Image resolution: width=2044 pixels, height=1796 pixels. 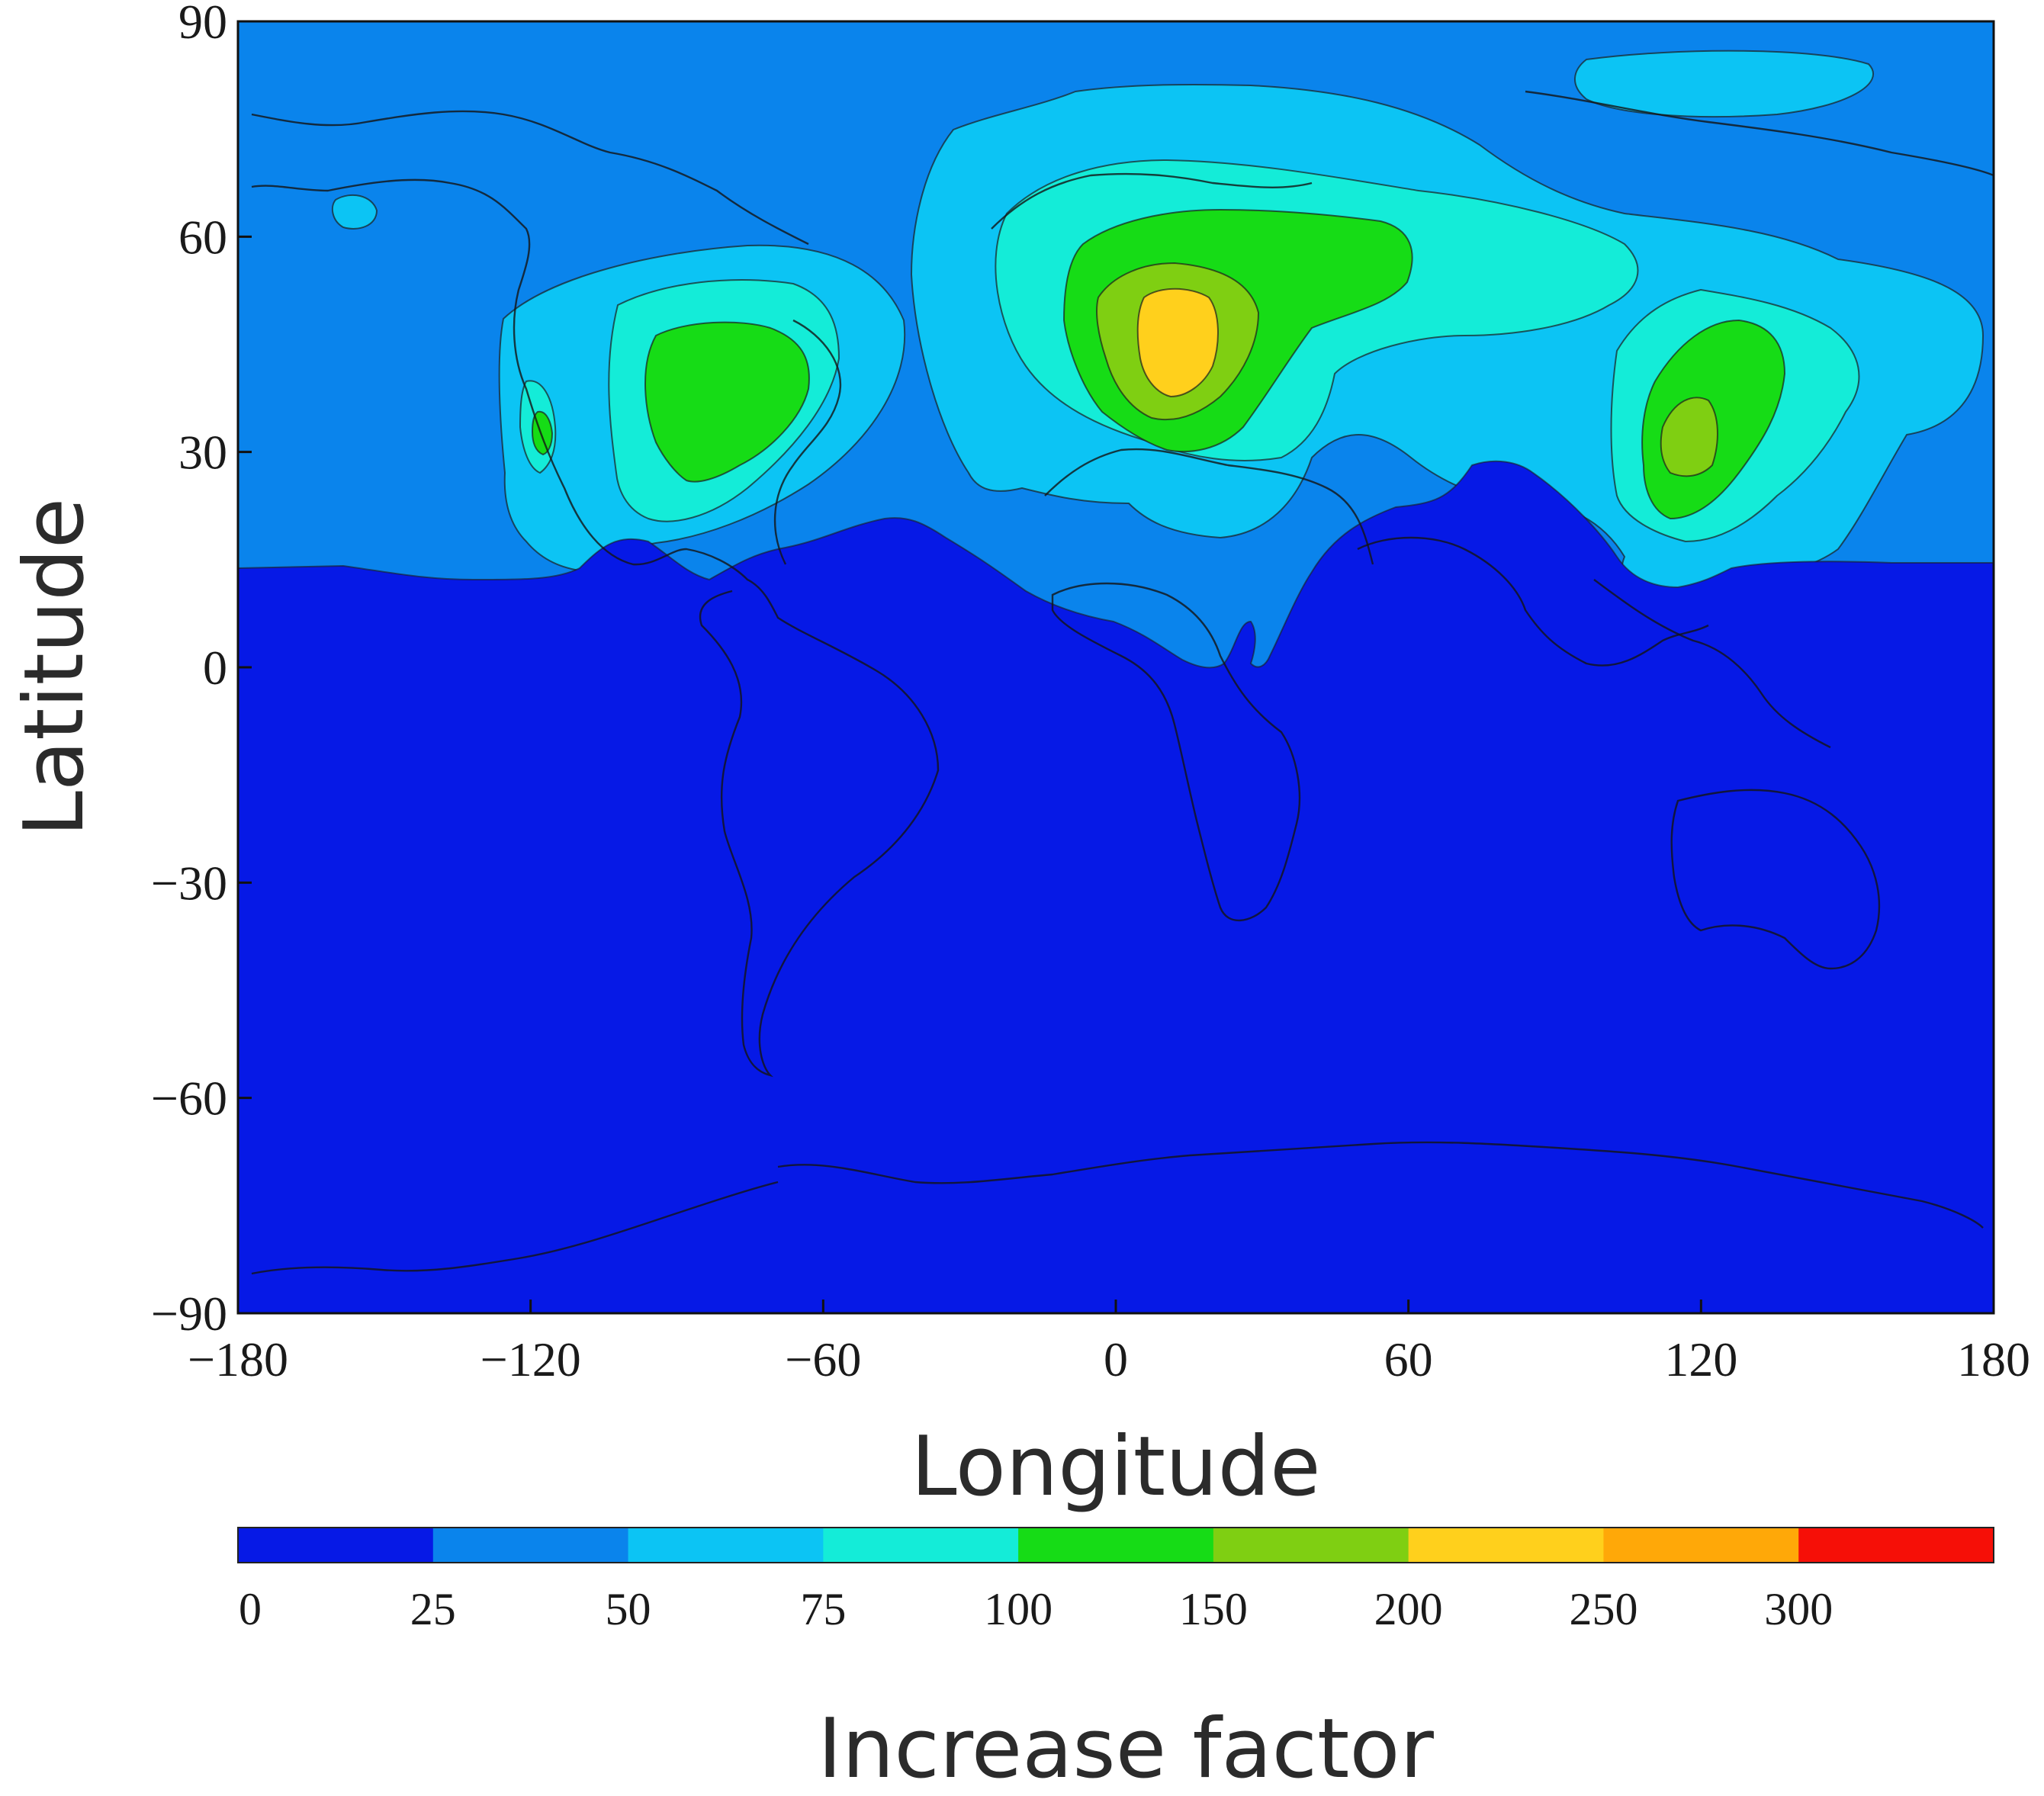 I want to click on x-tick-label: −120, so click(x=531, y=1359).